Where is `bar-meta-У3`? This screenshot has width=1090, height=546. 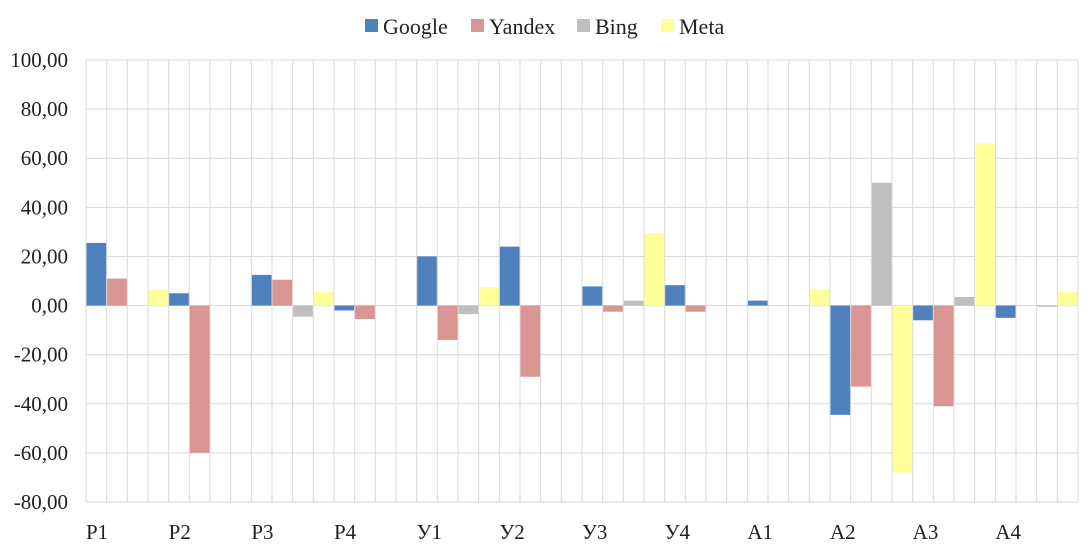 bar-meta-У3 is located at coordinates (654, 269).